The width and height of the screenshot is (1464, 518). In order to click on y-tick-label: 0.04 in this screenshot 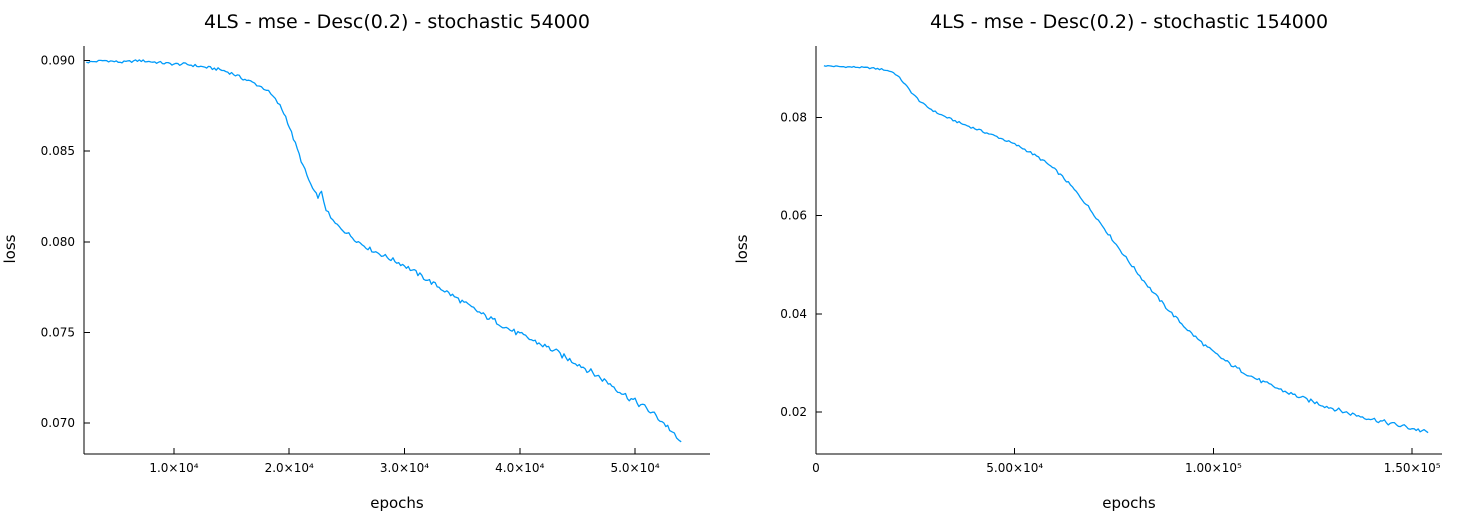, I will do `click(793, 314)`.